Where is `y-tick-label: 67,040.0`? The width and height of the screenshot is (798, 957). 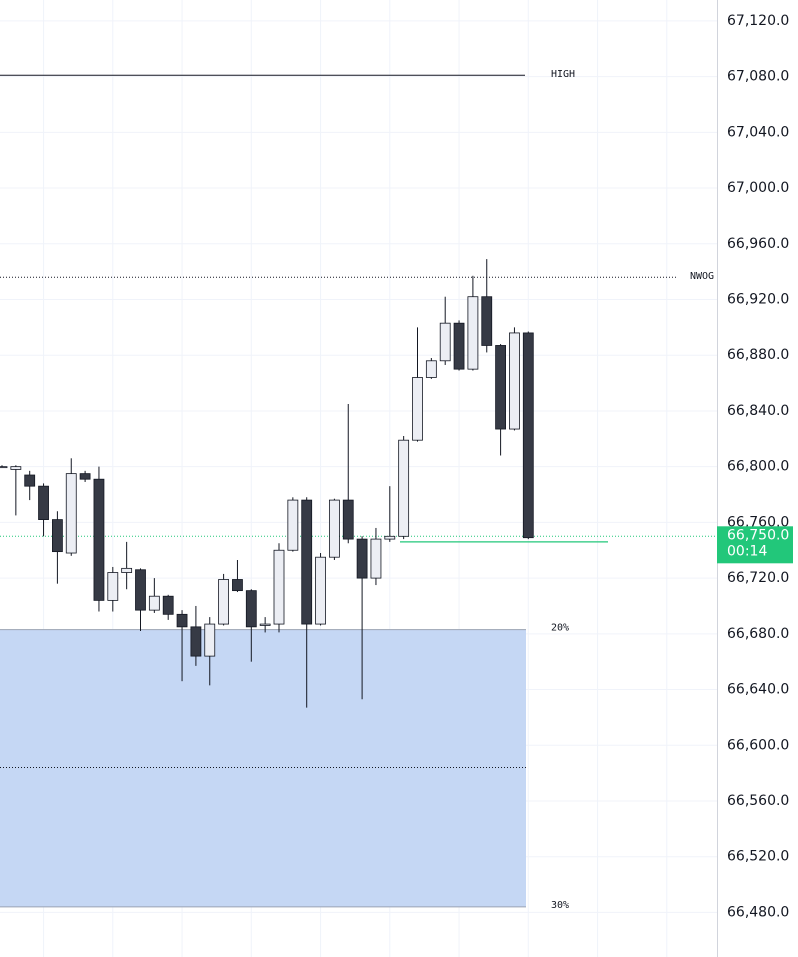
y-tick-label: 67,040.0 is located at coordinates (758, 132).